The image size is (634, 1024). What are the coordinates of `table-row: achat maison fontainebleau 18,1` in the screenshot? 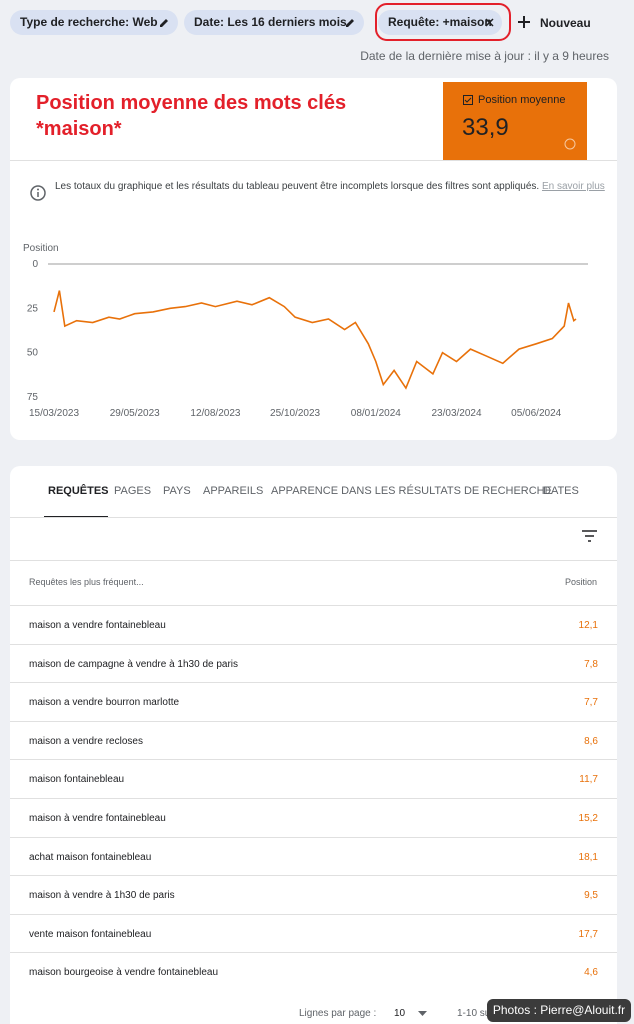 It's located at (313, 856).